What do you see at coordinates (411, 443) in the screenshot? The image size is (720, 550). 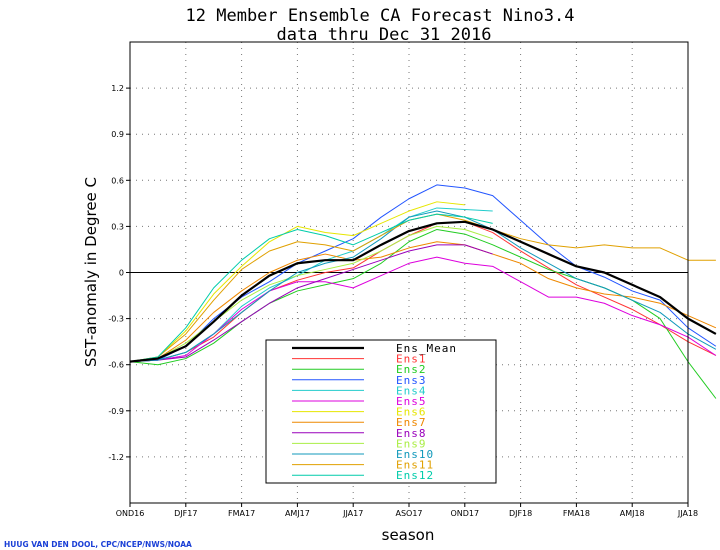 I see `legend-label: Ens9` at bounding box center [411, 443].